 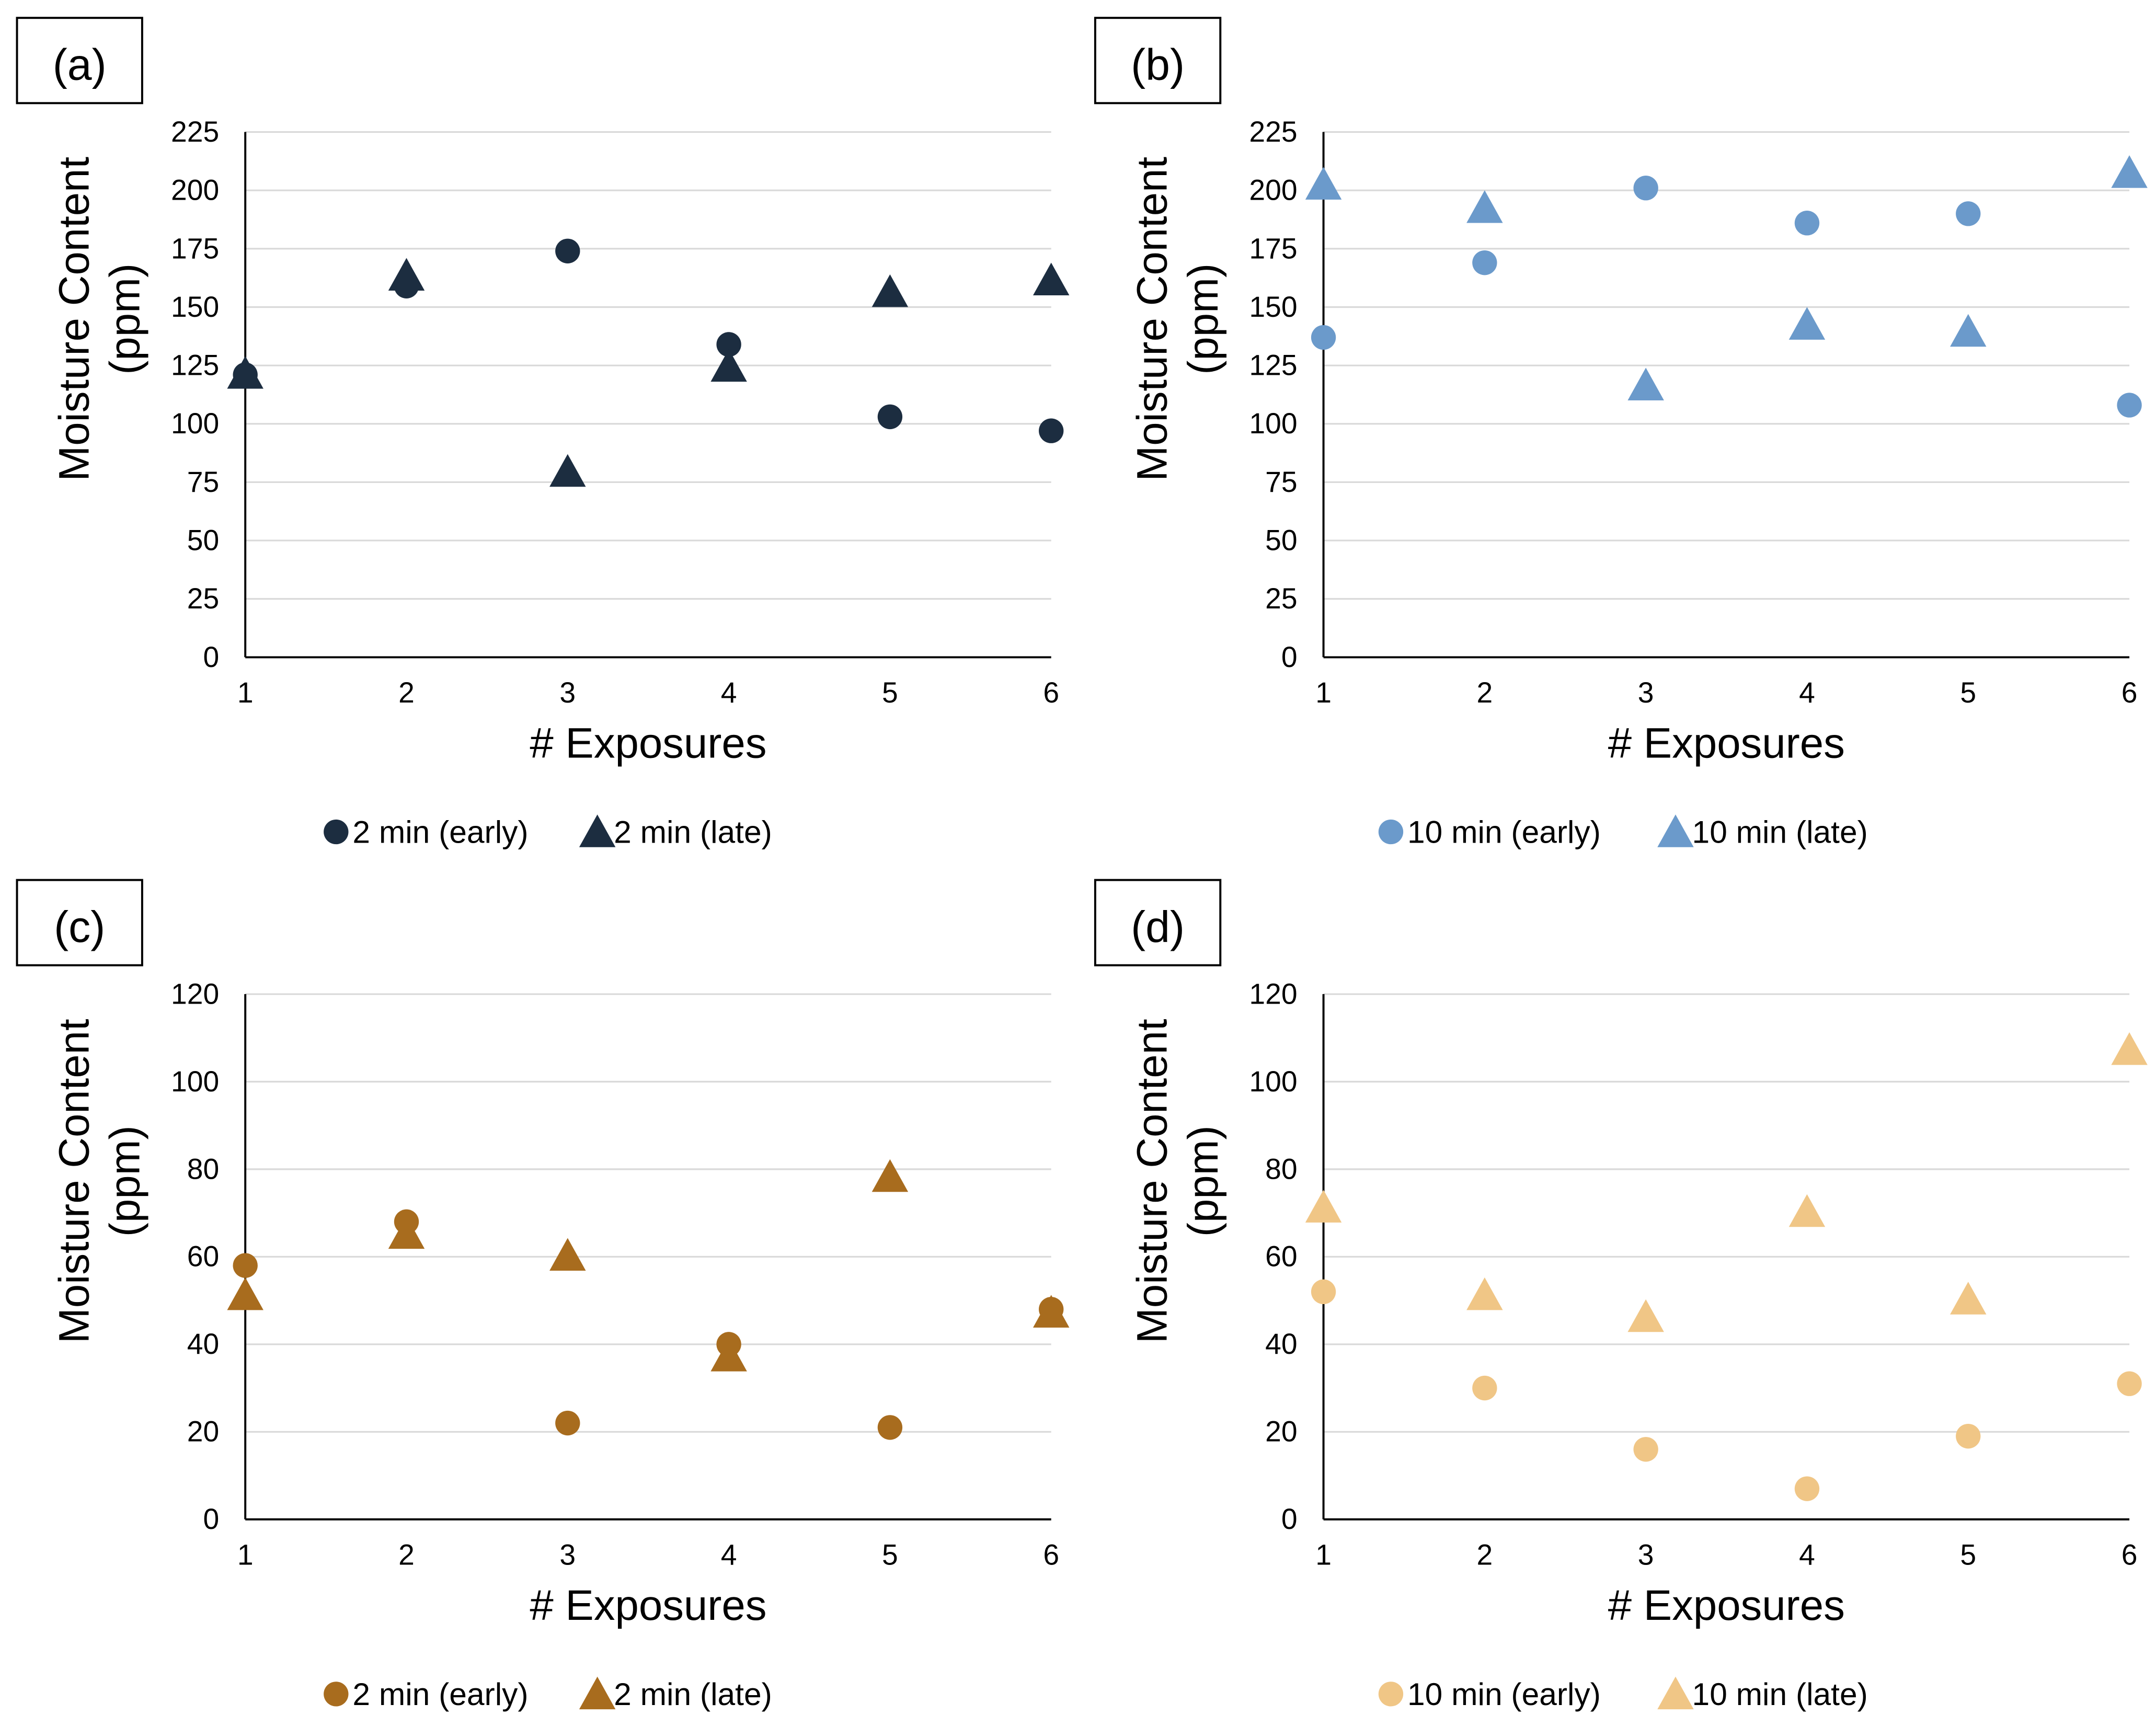 What do you see at coordinates (203, 482) in the screenshot?
I see `y-tick-label: 75` at bounding box center [203, 482].